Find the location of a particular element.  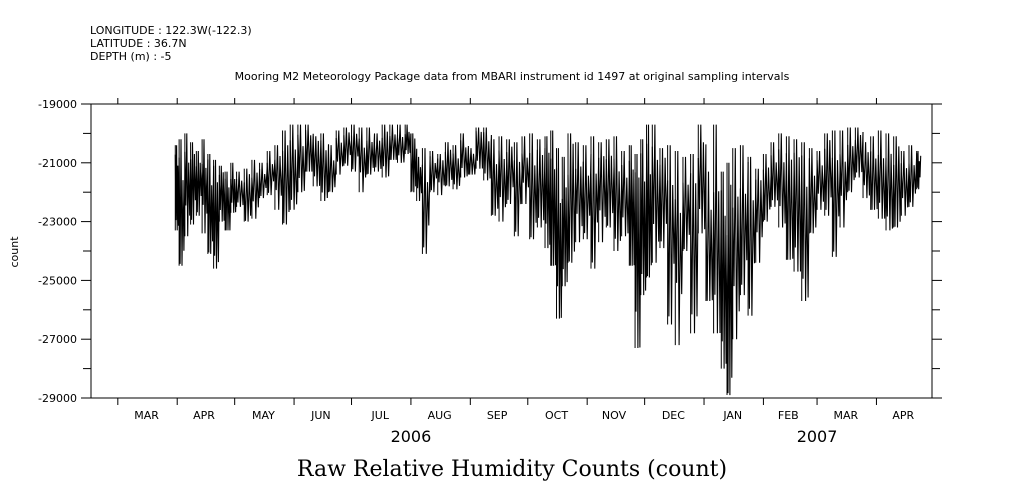

x-month-label: OCT is located at coordinates (556, 415).